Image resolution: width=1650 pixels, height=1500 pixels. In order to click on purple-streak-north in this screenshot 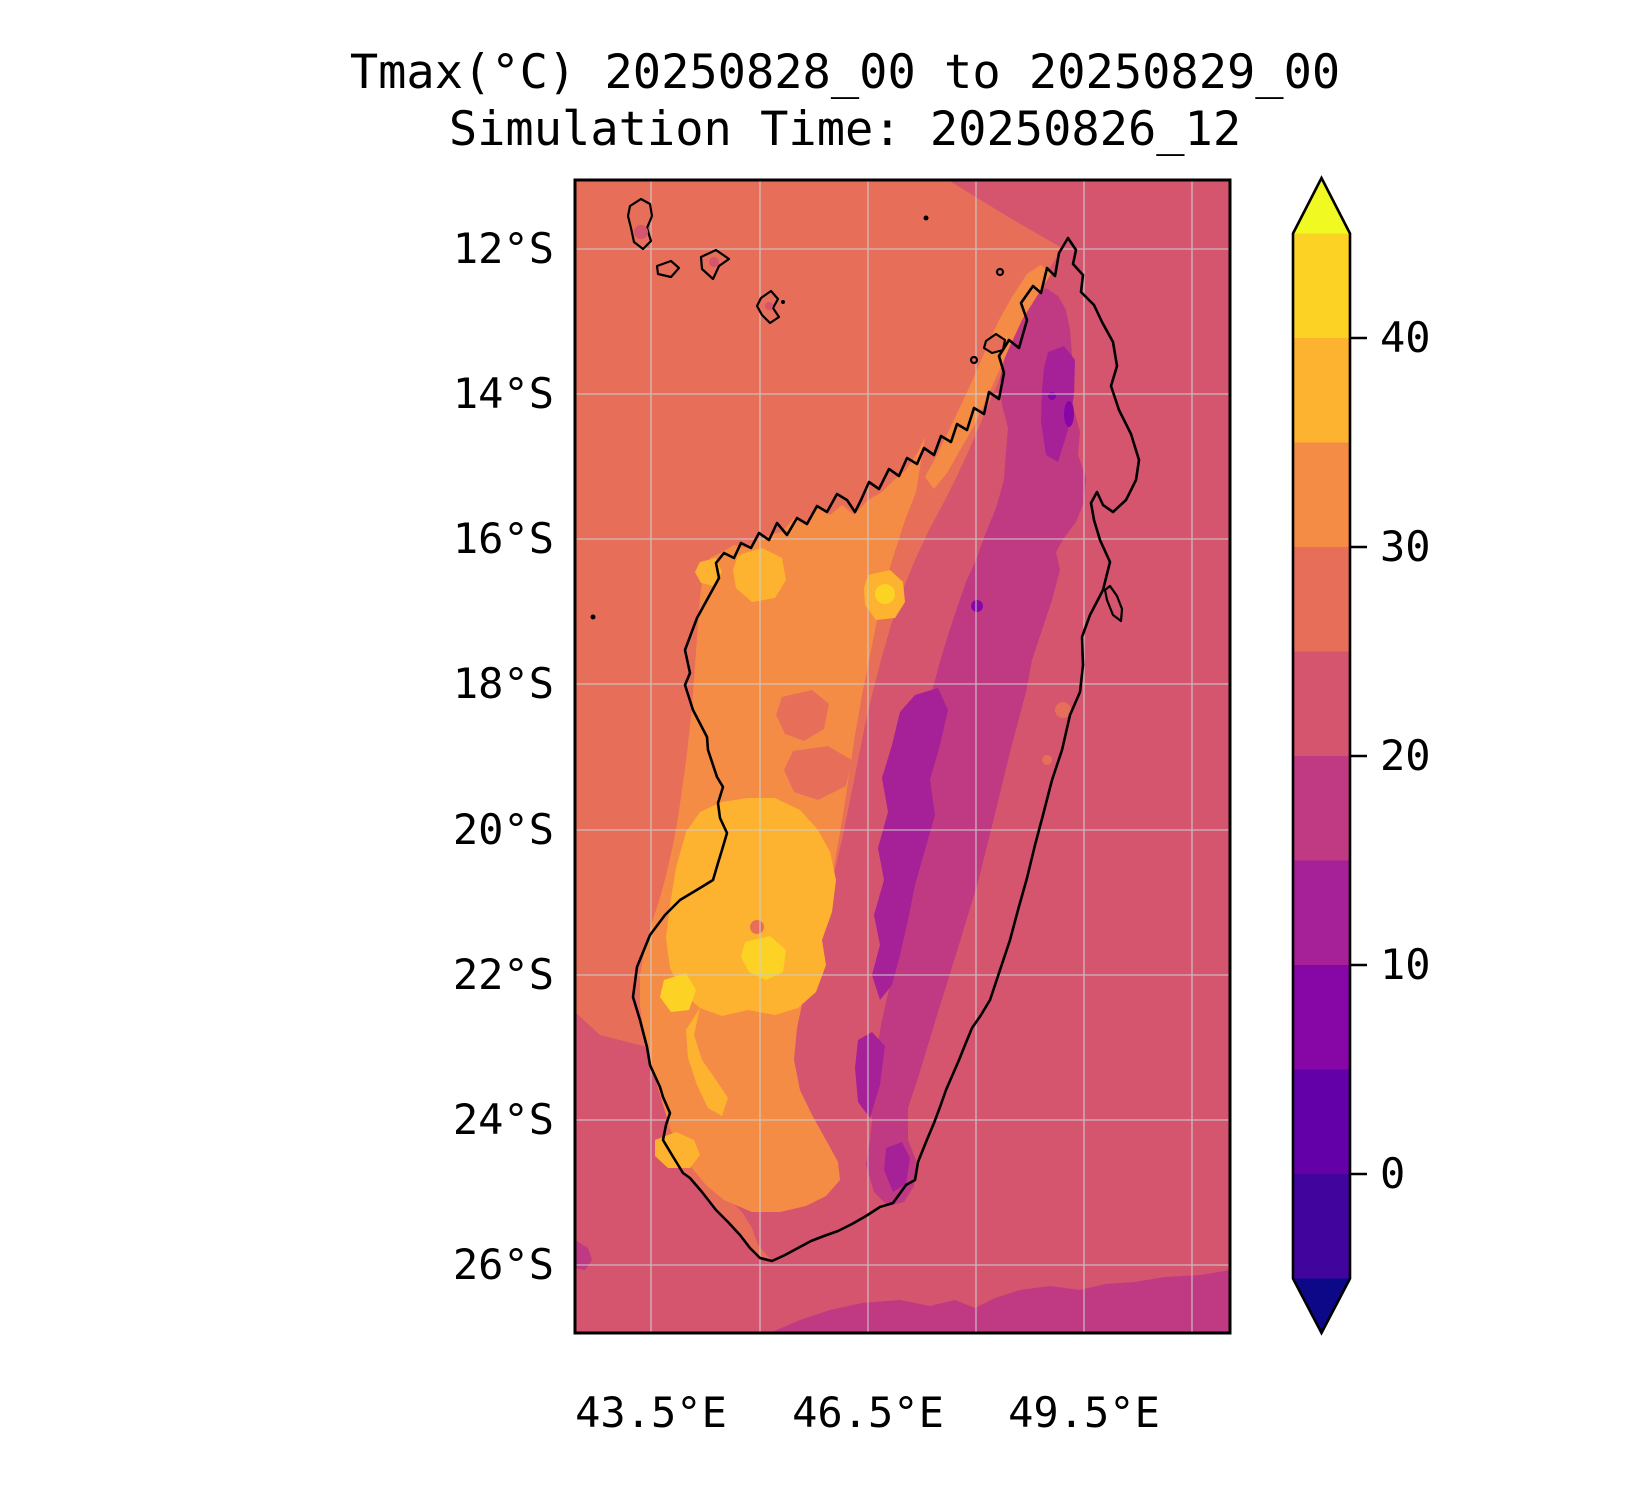, I will do `click(1058, 404)`.